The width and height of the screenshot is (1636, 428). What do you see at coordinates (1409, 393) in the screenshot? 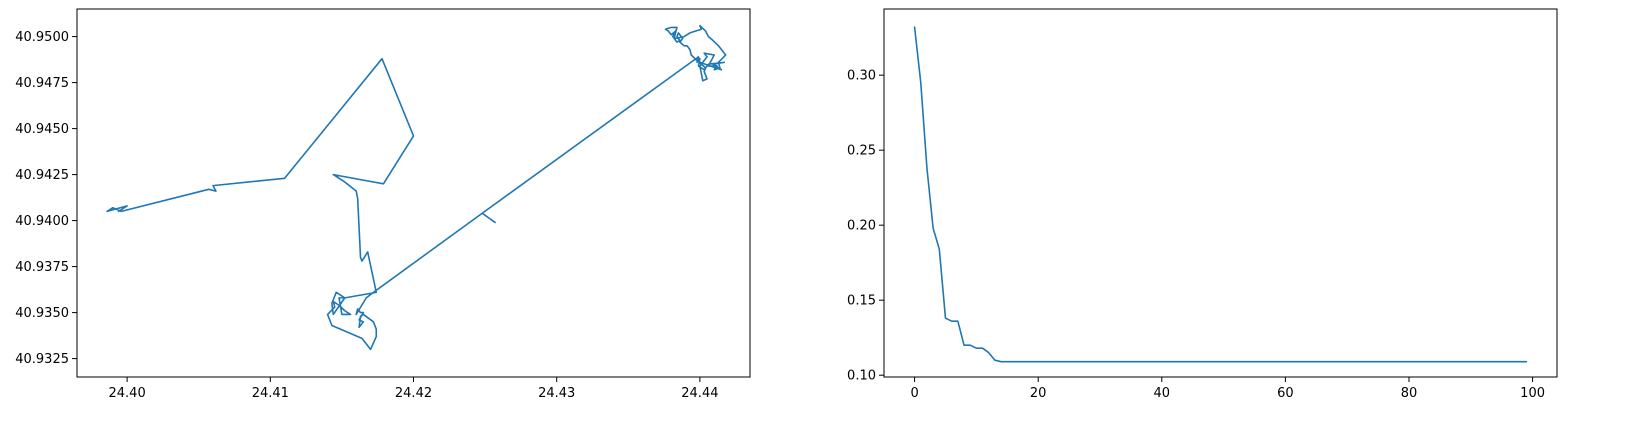
I see `x-tick-label-1-4: 80` at bounding box center [1409, 393].